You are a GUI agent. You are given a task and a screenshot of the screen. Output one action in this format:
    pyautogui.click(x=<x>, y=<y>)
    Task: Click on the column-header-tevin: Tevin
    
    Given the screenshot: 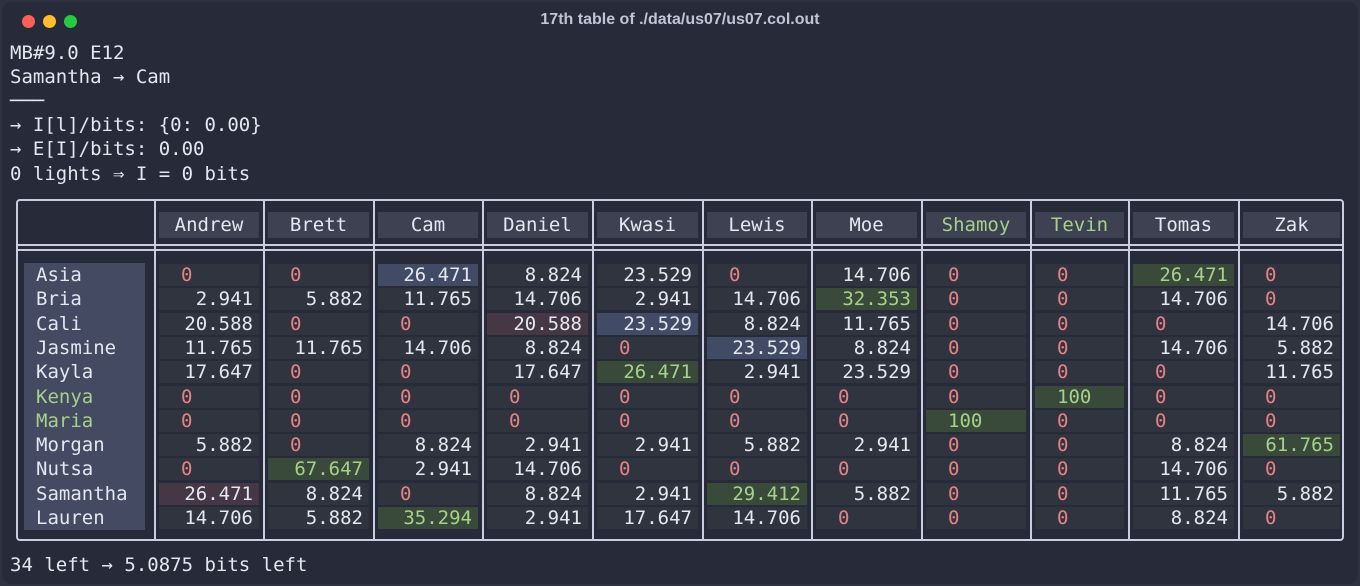 What is the action you would take?
    pyautogui.click(x=1079, y=225)
    